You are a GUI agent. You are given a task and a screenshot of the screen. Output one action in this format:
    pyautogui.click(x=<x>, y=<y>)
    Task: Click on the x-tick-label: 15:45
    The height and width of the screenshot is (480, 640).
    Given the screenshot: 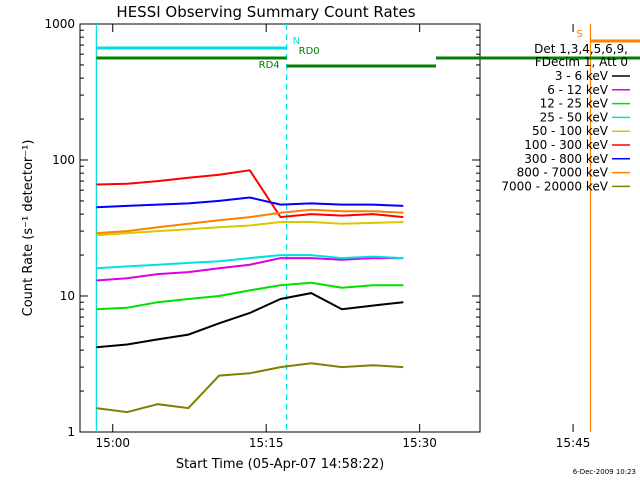 What is the action you would take?
    pyautogui.click(x=573, y=443)
    